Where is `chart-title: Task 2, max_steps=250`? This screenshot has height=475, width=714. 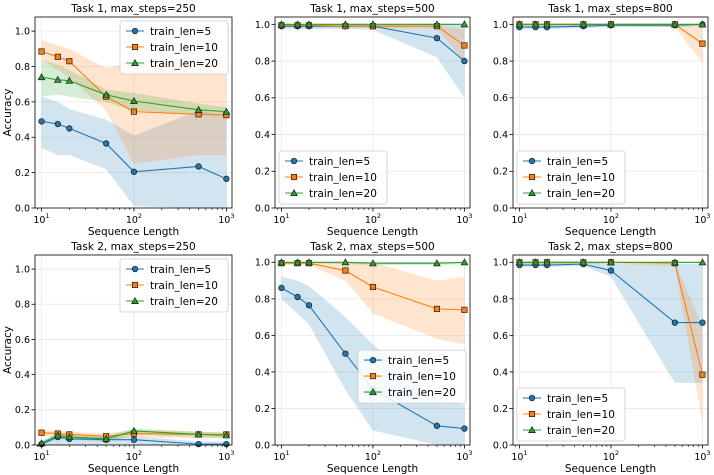 chart-title: Task 2, max_steps=250 is located at coordinates (133, 247).